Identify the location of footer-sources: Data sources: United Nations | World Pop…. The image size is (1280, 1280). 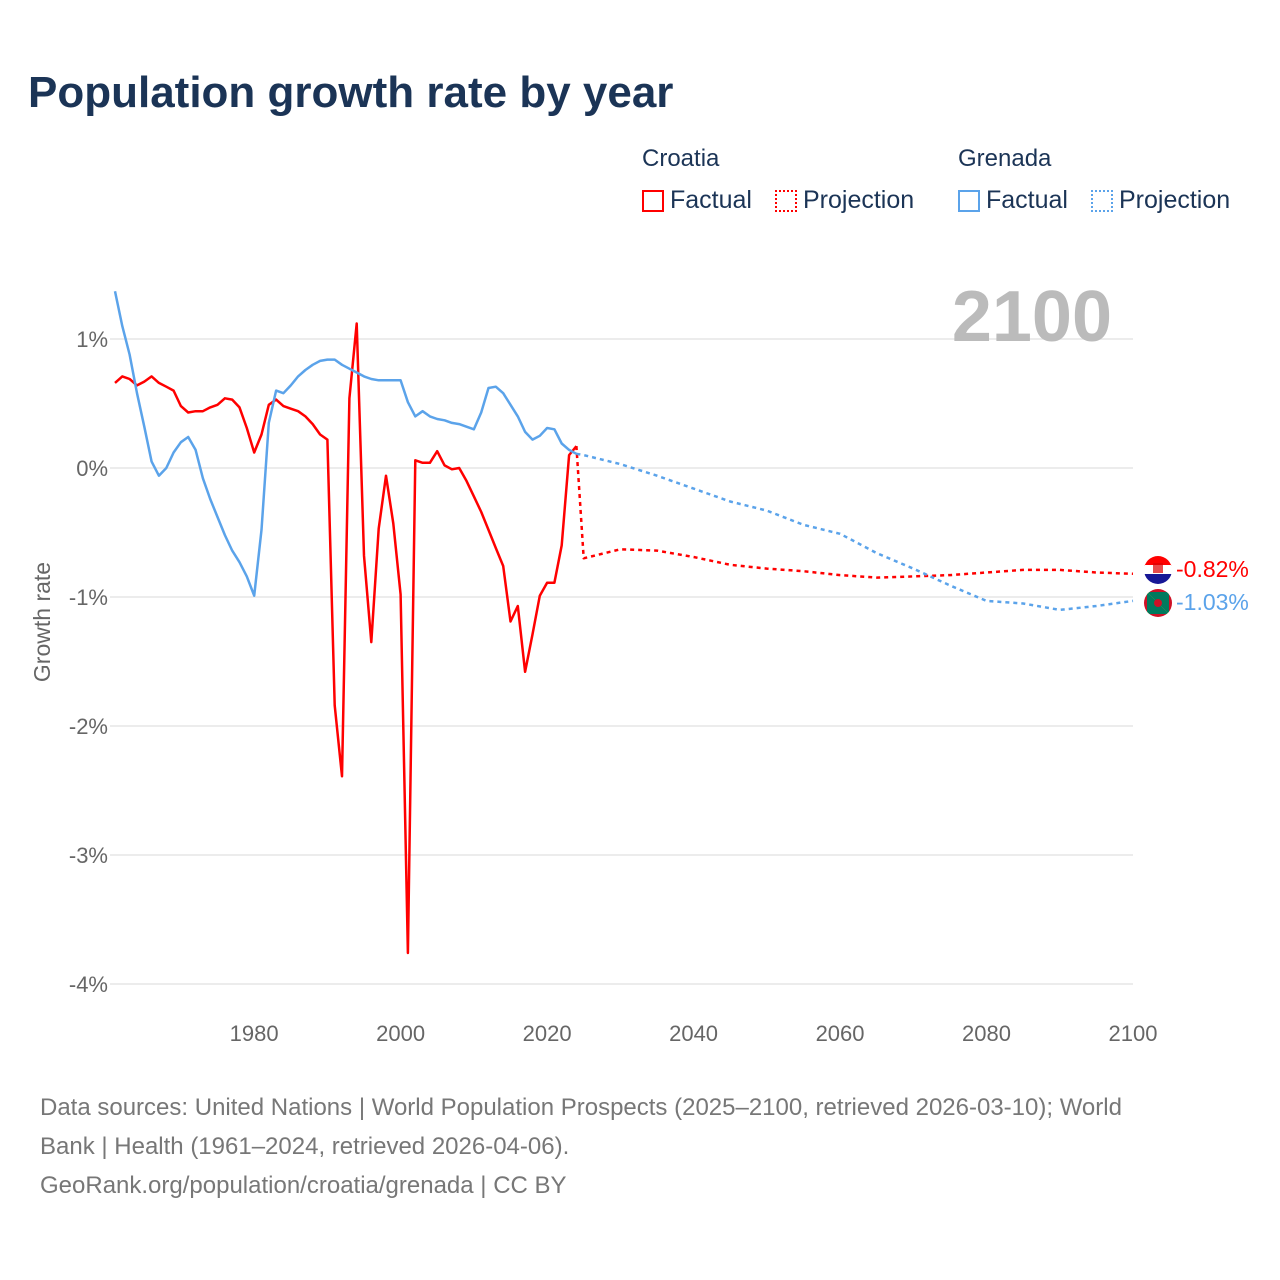
(581, 1107).